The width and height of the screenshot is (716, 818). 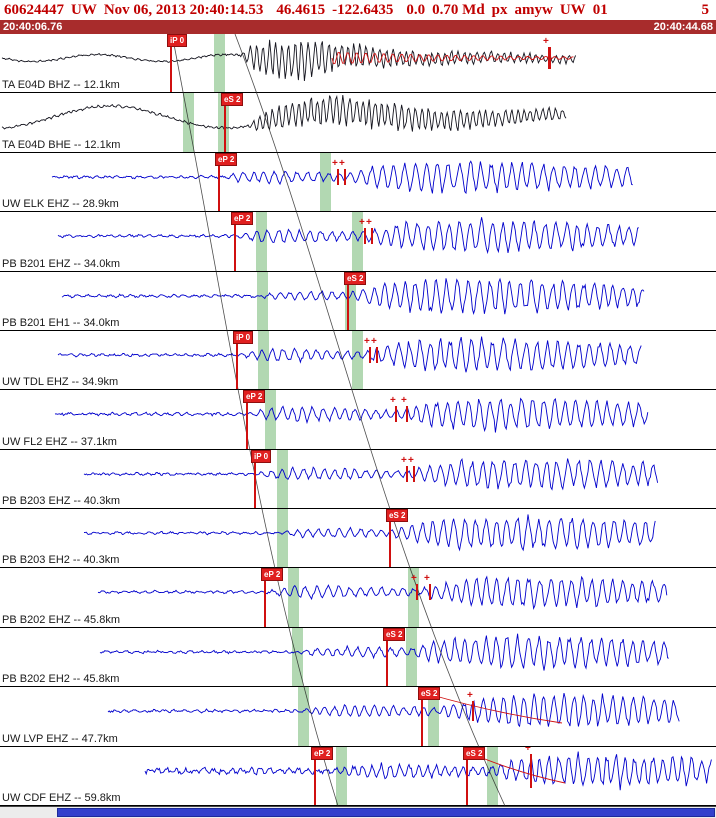 What do you see at coordinates (363, 9) in the screenshot?
I see `longitude: -122.6435` at bounding box center [363, 9].